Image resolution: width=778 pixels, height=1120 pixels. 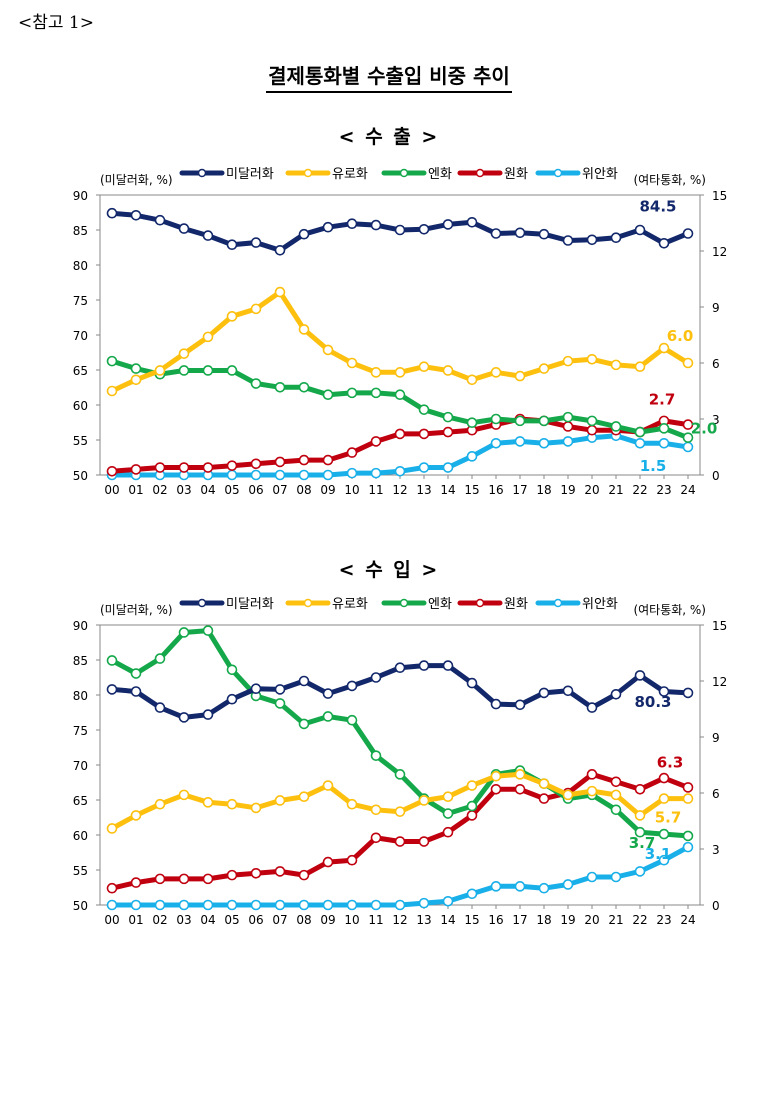 What do you see at coordinates (600, 604) in the screenshot?
I see `legend-label-cny: 위안화` at bounding box center [600, 604].